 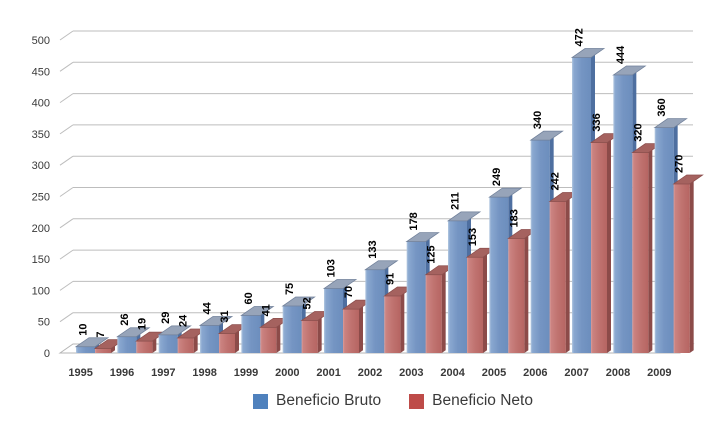 I want to click on year-label: 2002, so click(x=370, y=373).